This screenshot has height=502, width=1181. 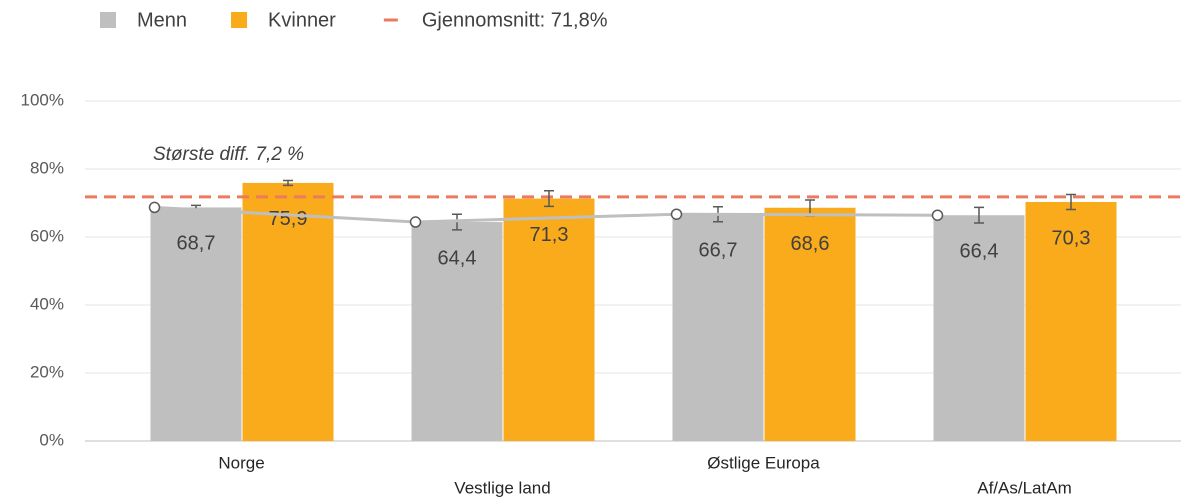 I want to click on y-tick-label: 60%, so click(x=47, y=235).